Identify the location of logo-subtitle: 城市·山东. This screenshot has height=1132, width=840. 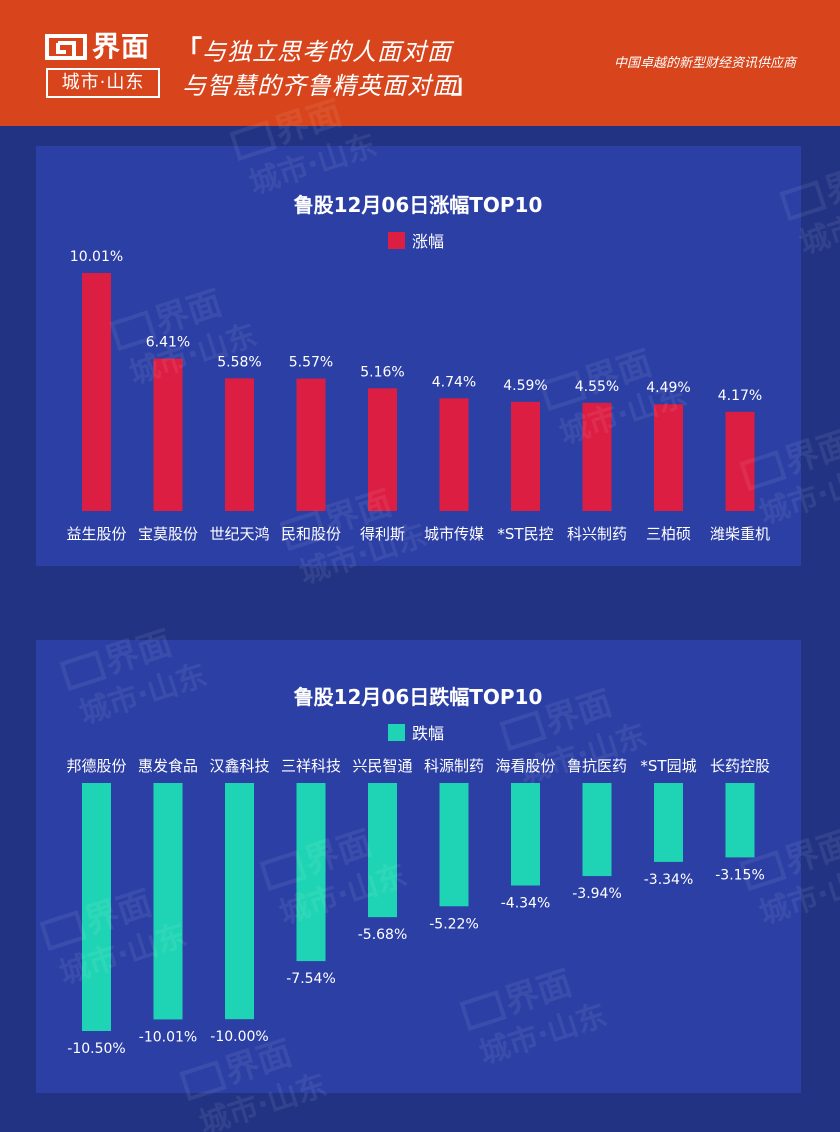
(103, 83).